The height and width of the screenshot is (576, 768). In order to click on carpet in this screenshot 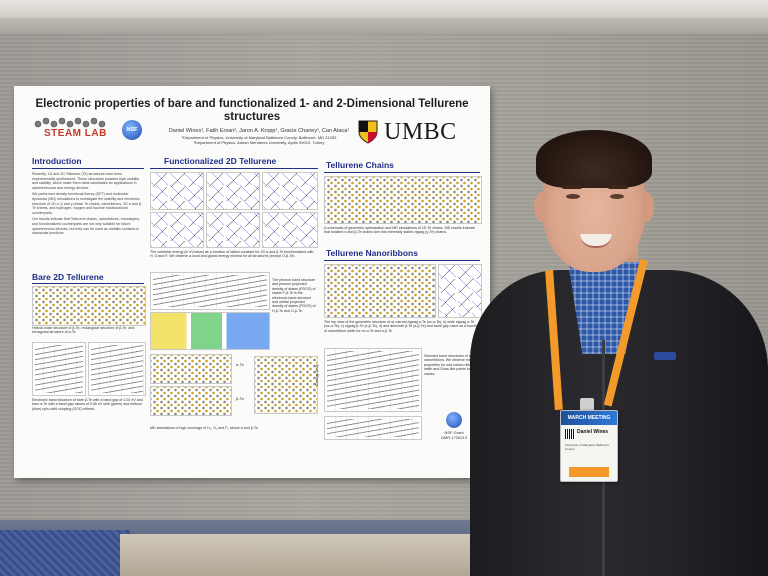, I will do `click(65, 553)`.